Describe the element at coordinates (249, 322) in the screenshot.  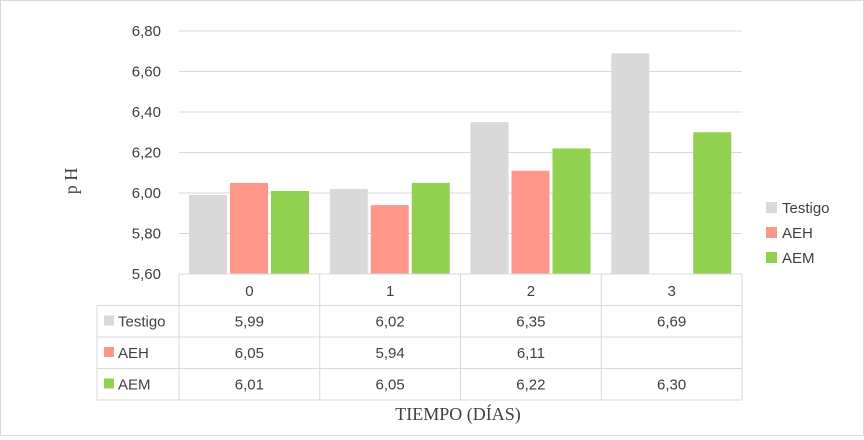
I see `table-value: 5,99` at that location.